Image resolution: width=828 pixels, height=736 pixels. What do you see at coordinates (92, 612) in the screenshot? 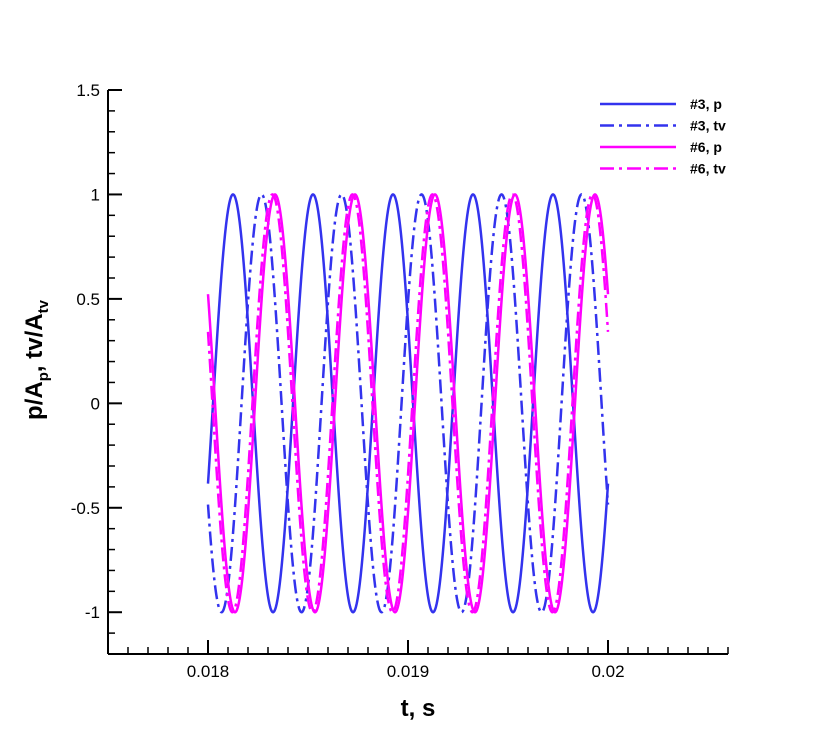
I see `y-tick-label: -1` at bounding box center [92, 612].